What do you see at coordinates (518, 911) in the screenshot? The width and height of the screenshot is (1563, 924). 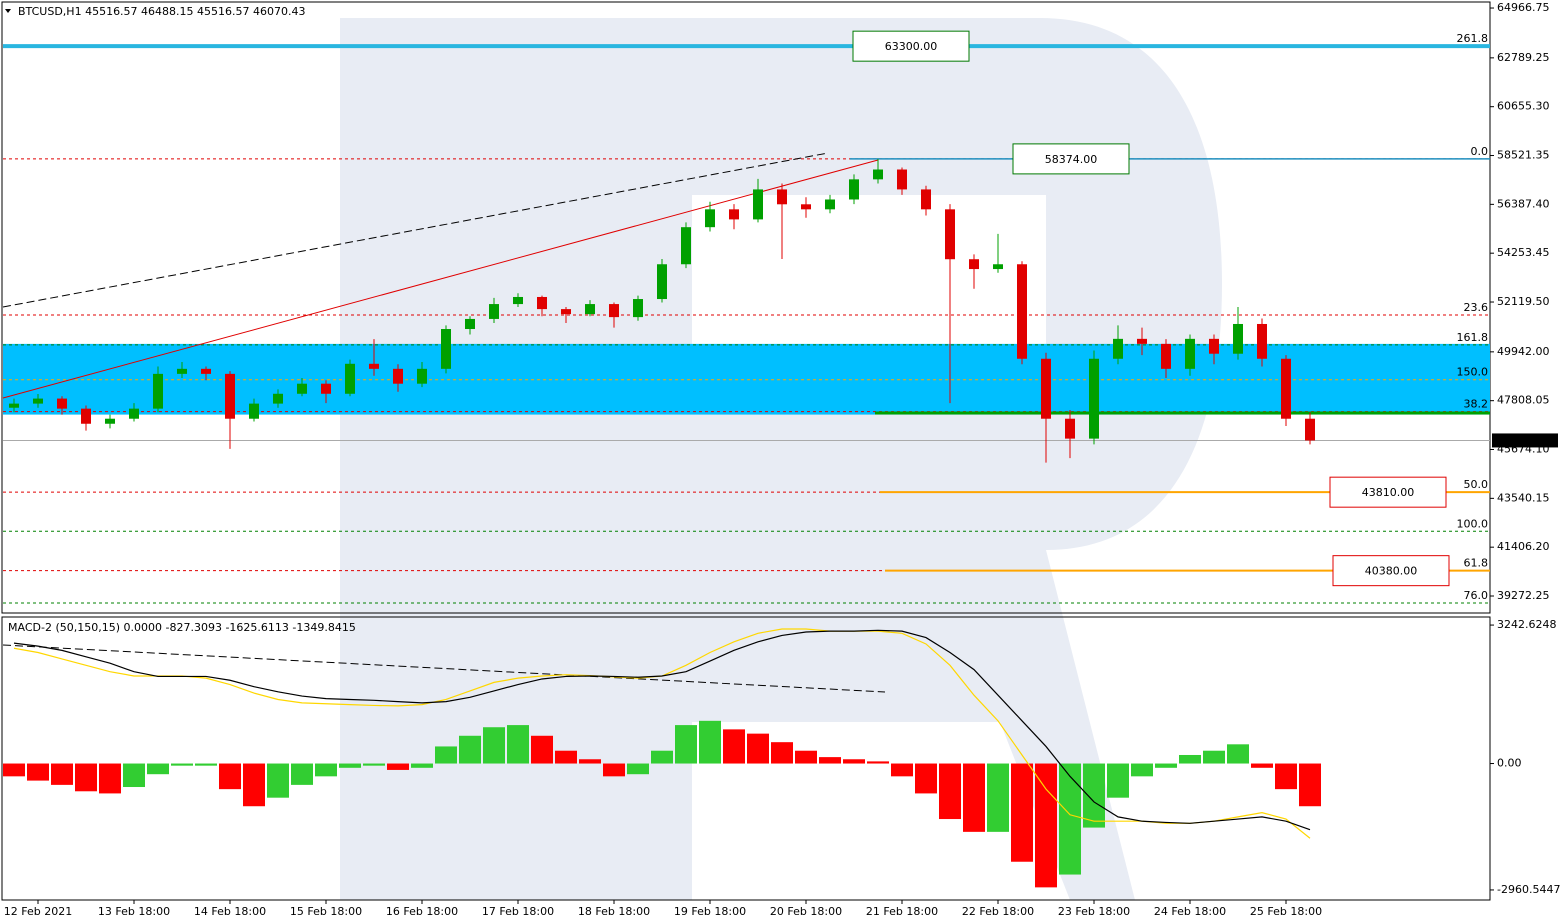 I see `x-tick-label: 17 Feb 18:00` at bounding box center [518, 911].